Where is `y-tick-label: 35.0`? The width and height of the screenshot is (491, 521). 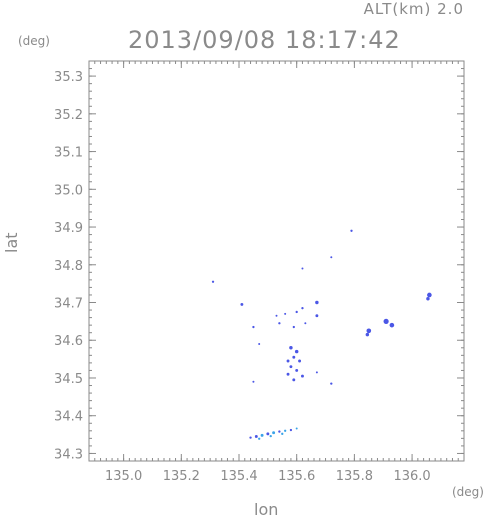 y-tick-label: 35.0 is located at coordinates (68, 190).